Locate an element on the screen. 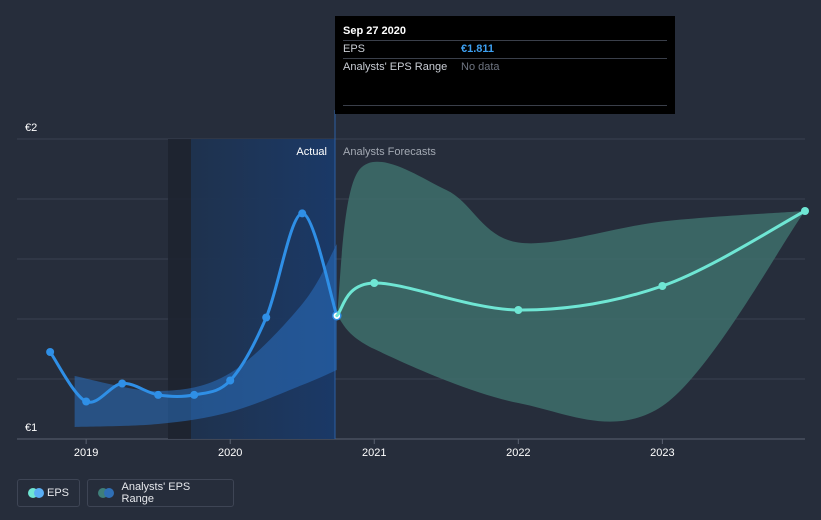  legend-eps-button: EPS is located at coordinates (48, 493).